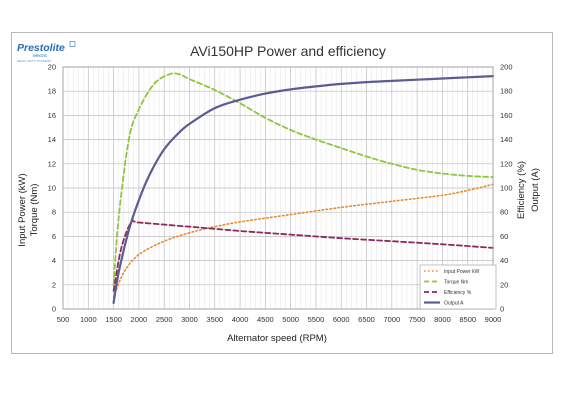  Describe the element at coordinates (277, 338) in the screenshot. I see `x-axis-label: Alternator speed (RPM)` at that location.